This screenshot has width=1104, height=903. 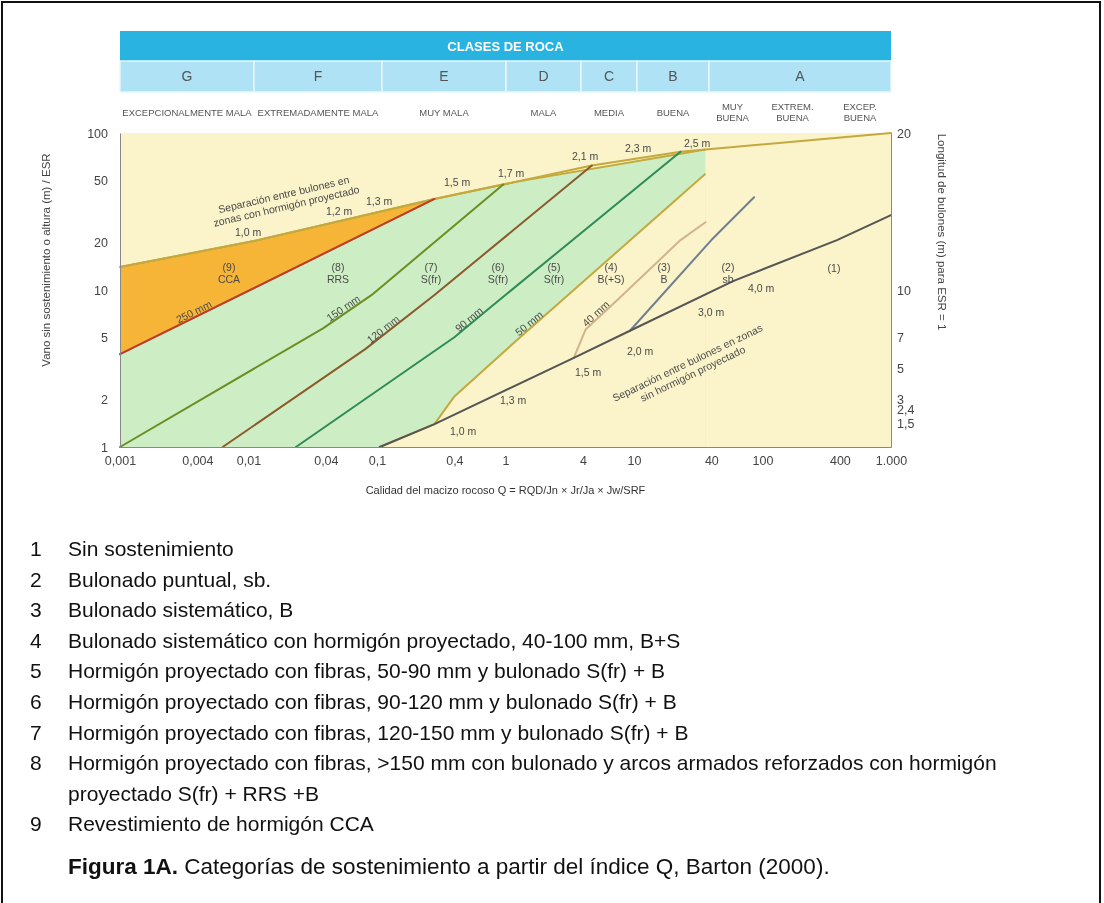 What do you see at coordinates (611, 273) in the screenshot?
I see `annotation: (4) B(+S)` at bounding box center [611, 273].